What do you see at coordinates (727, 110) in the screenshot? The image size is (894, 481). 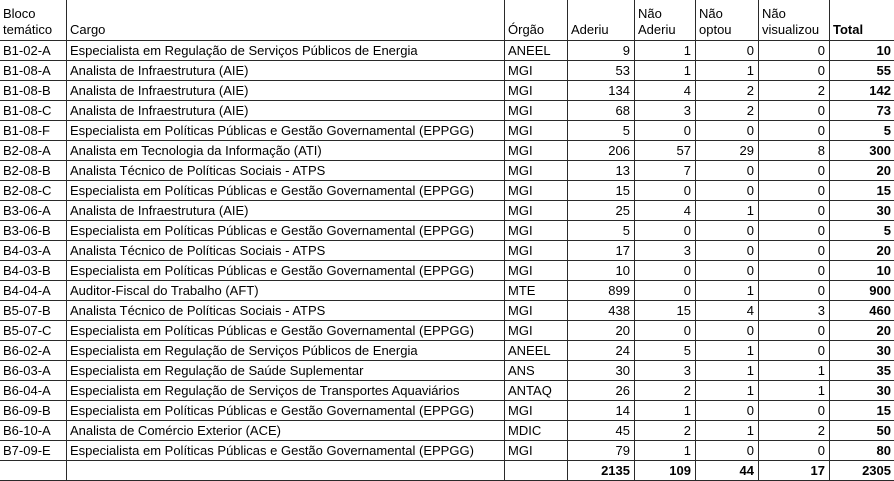 I see `cell-nao-optou: 2` at bounding box center [727, 110].